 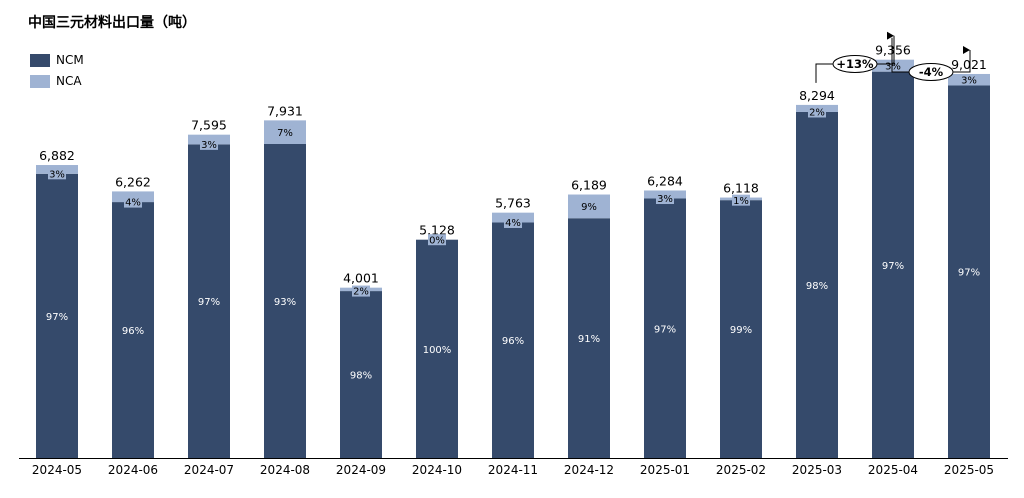 I want to click on growth-label-2025-05: -4%, so click(x=931, y=72).